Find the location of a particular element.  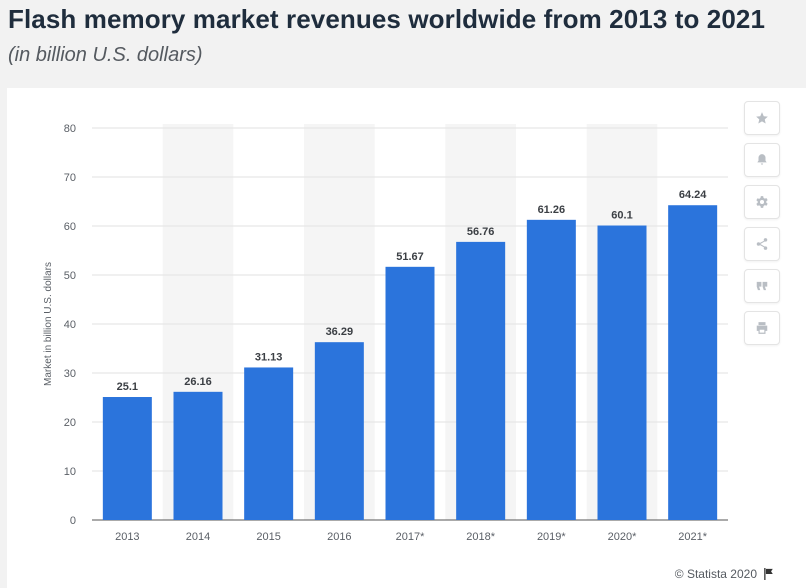

bar-2021 is located at coordinates (693, 362).